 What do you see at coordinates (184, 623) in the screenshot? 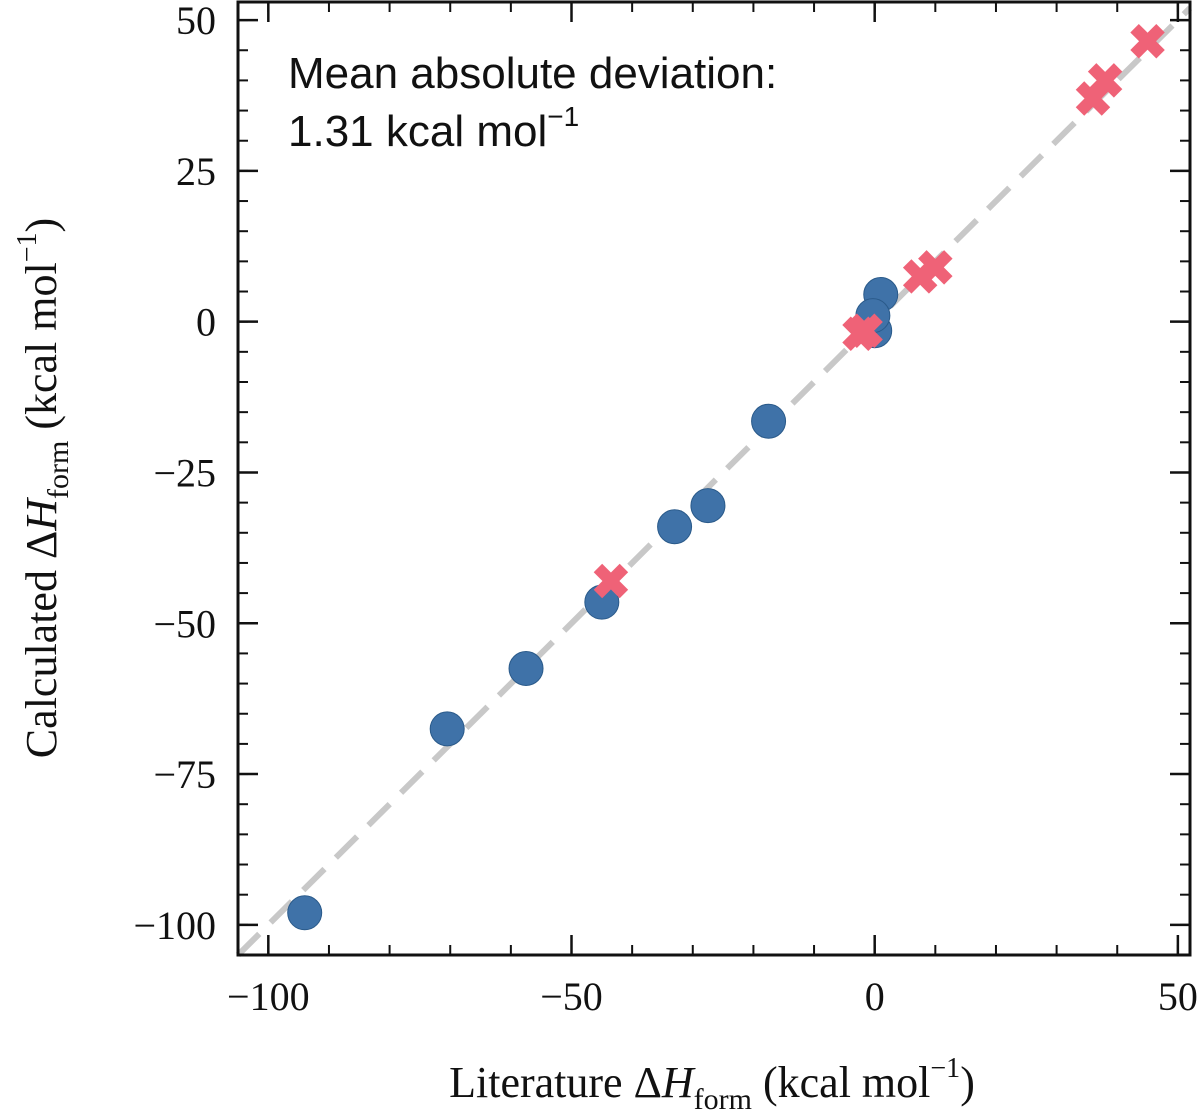
I see `y-tick-label: −50` at bounding box center [184, 623].